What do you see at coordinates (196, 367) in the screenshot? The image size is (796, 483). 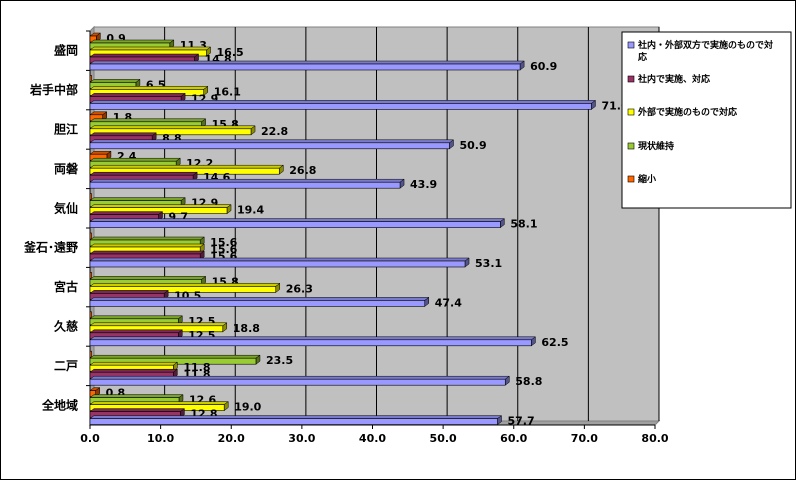 I see `data-label: 11.8` at bounding box center [196, 367].